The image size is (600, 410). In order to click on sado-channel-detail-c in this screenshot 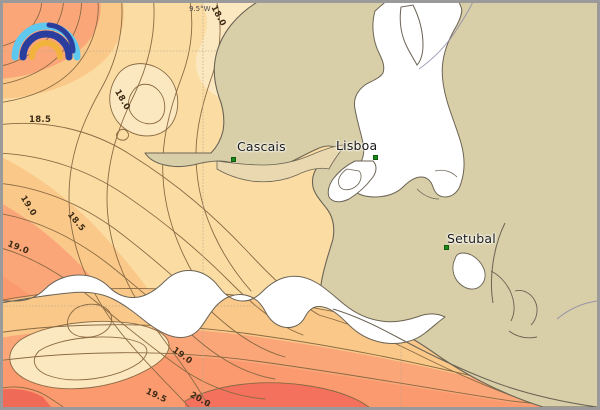, I will do `click(523, 334)`.